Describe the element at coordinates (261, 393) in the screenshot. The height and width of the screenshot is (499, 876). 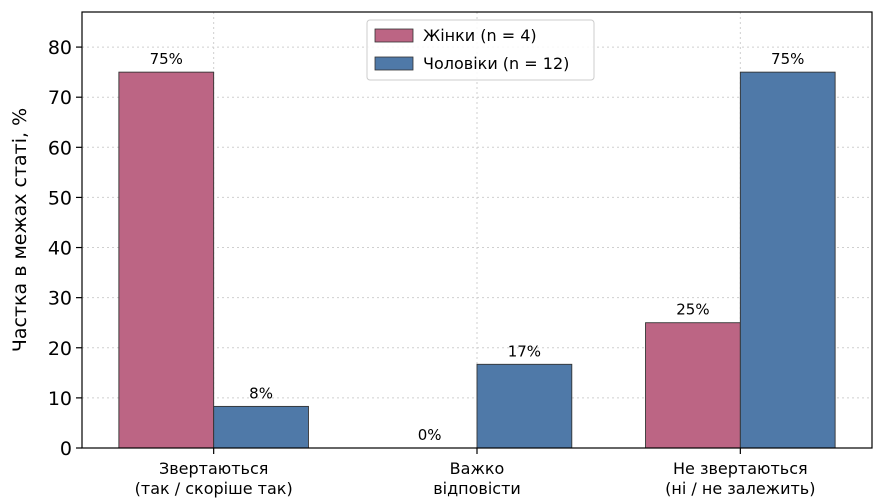
I see `data-label: 8%` at that location.